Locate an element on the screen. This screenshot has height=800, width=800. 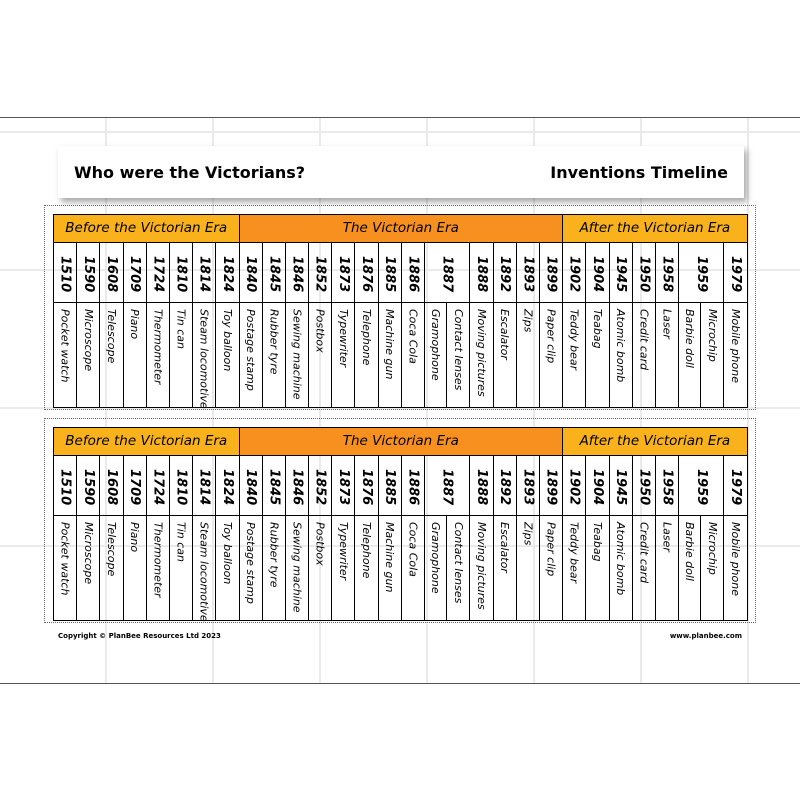
invention: Telescope is located at coordinates (111, 549).